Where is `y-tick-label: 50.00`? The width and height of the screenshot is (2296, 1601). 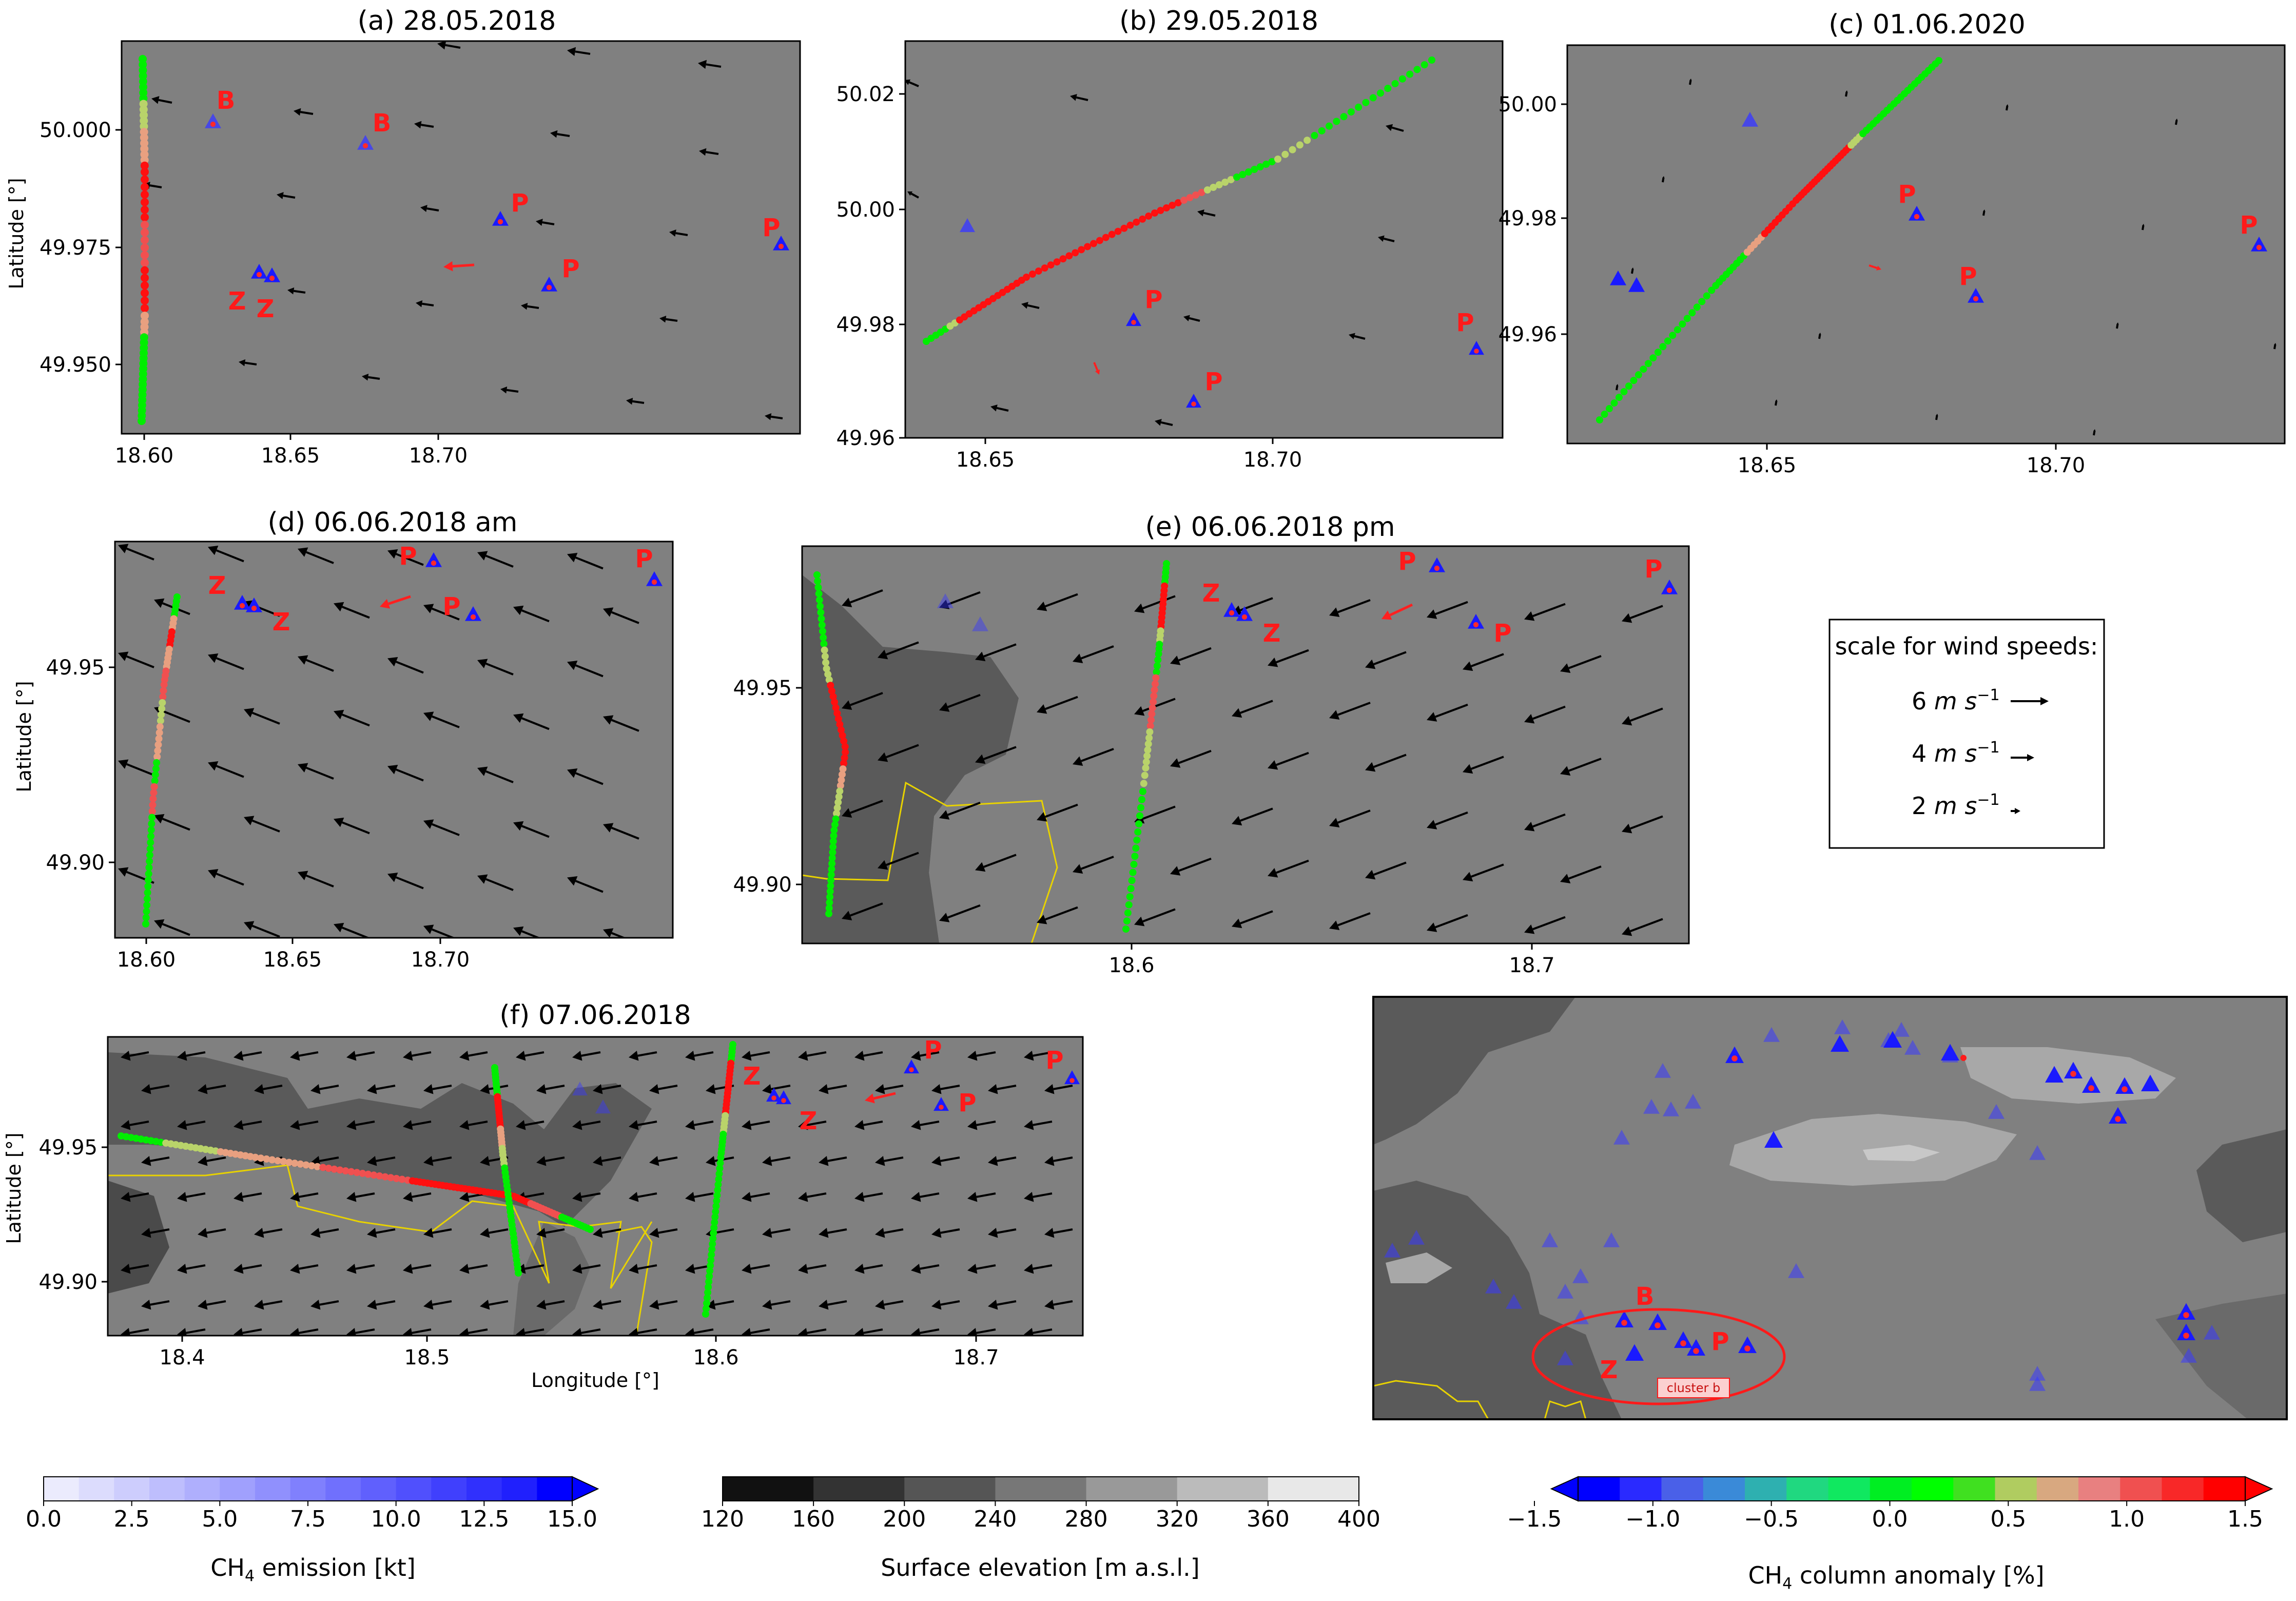
y-tick-label: 50.00 is located at coordinates (1527, 105).